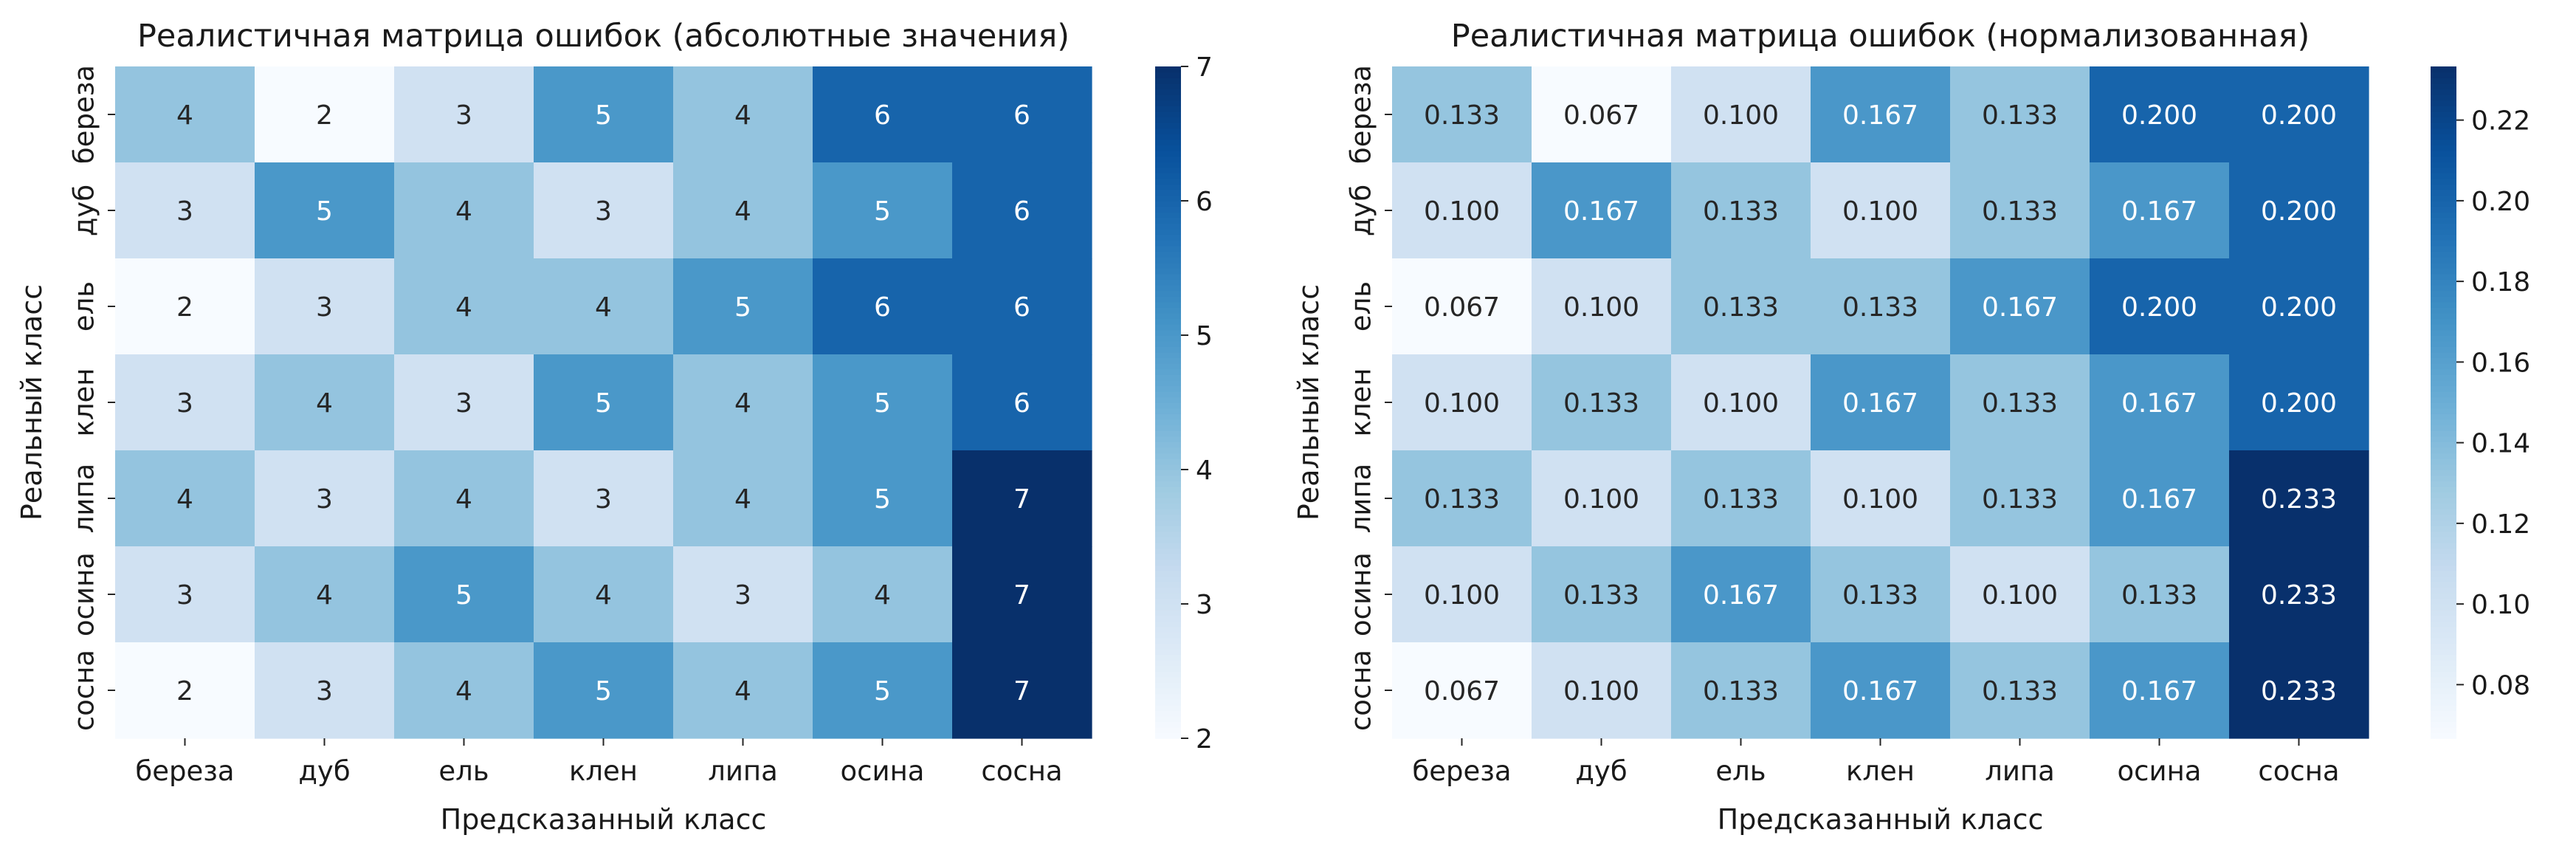  I want to click on colorbar-tick-label: 2, so click(1205, 739).